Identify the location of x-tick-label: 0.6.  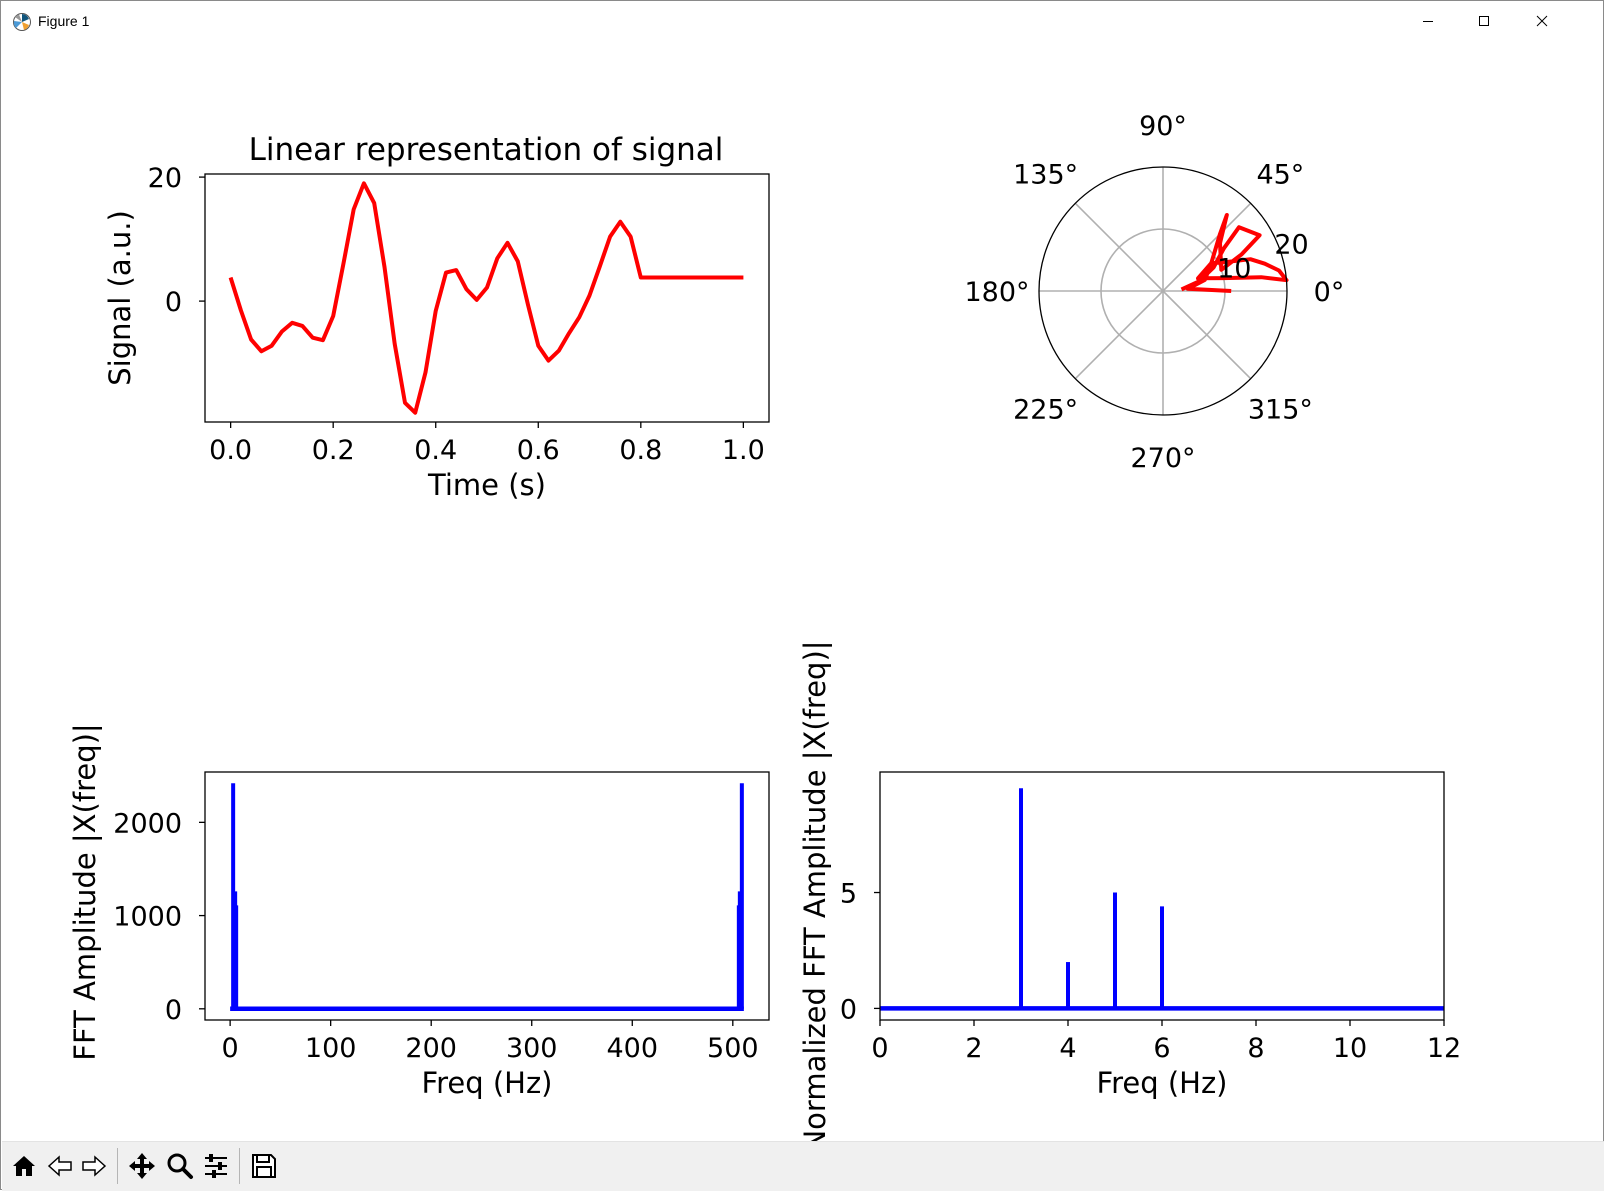
(538, 450).